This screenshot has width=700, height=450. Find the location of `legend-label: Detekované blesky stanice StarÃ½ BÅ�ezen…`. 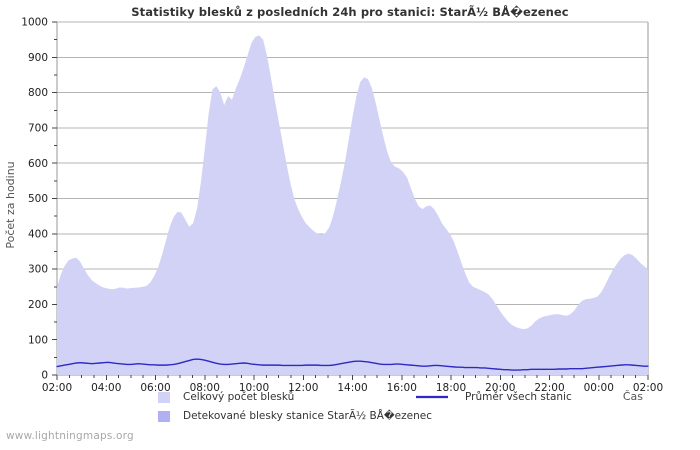

legend-label: Detekované blesky stanice StarÃ½ BÅ�ezen… is located at coordinates (307, 415).